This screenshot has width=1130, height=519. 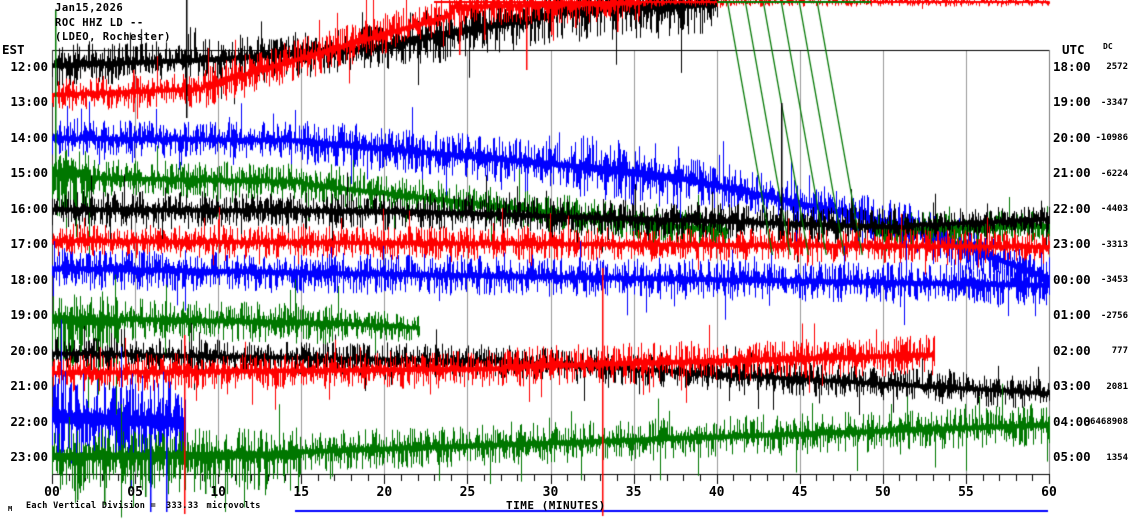 I want to click on utc-time-label: 20:00, so click(x=1072, y=137).